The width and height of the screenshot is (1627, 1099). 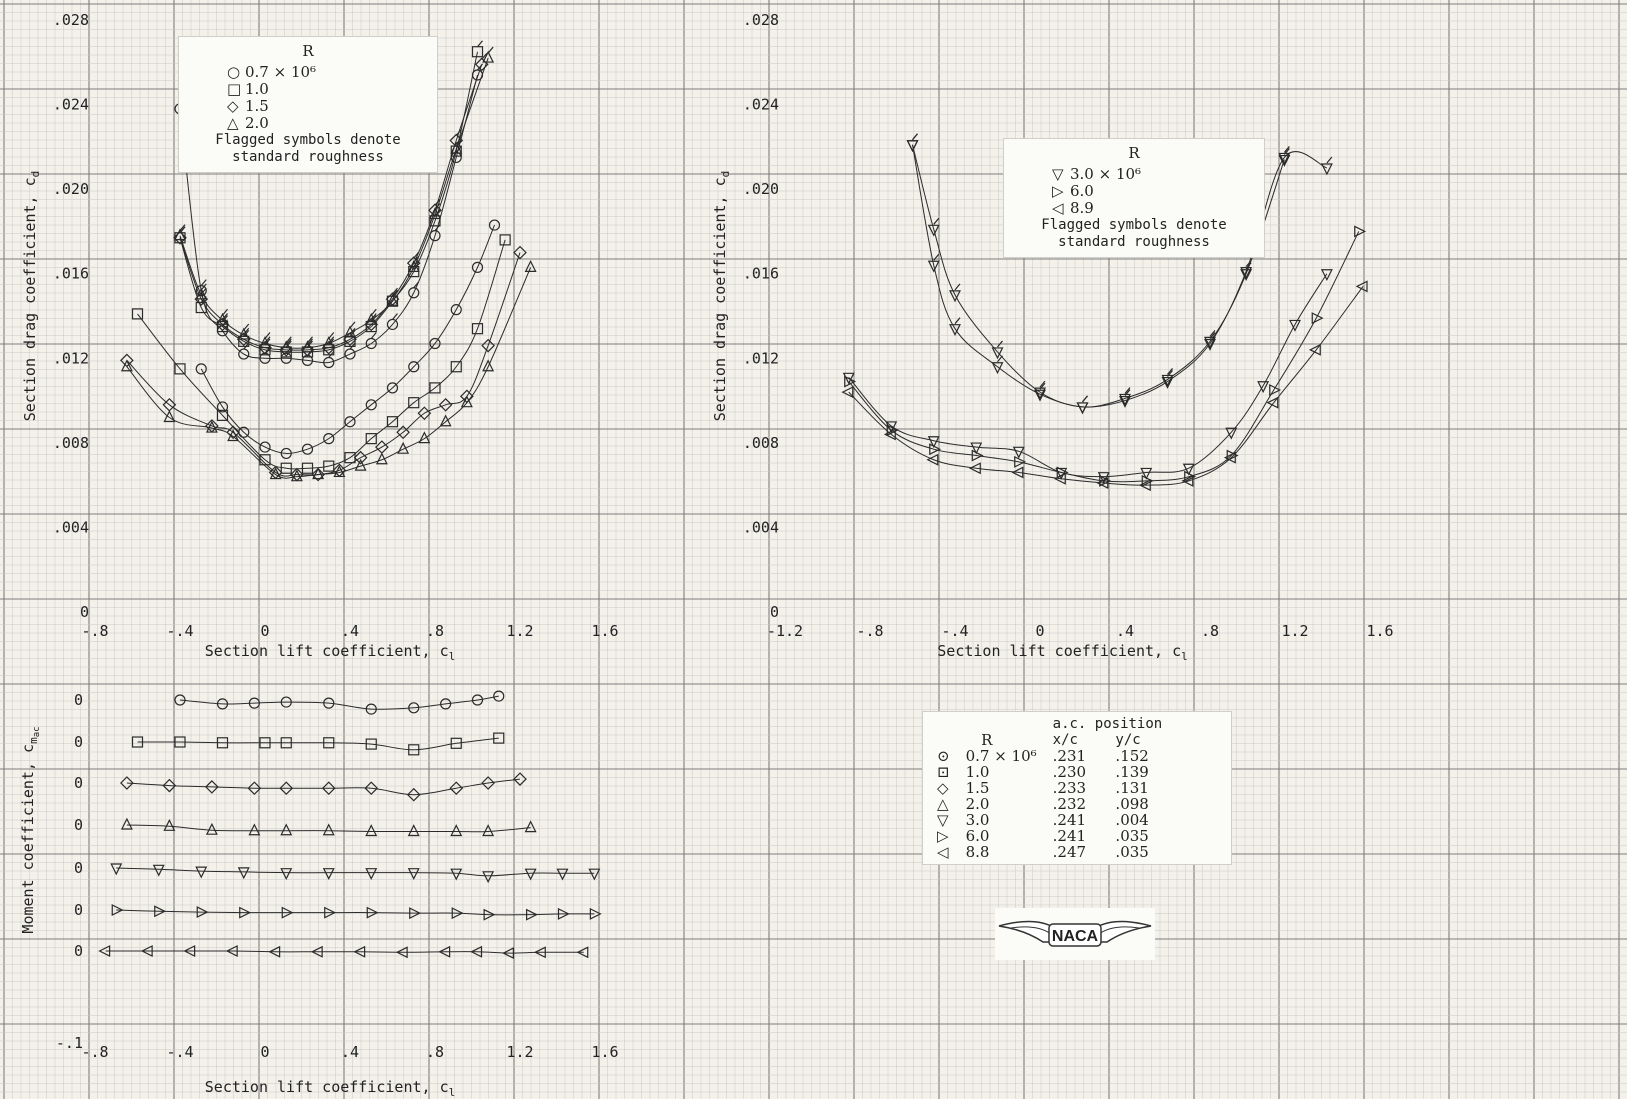 I want to click on y-tick-label: .016, so click(x=71, y=274).